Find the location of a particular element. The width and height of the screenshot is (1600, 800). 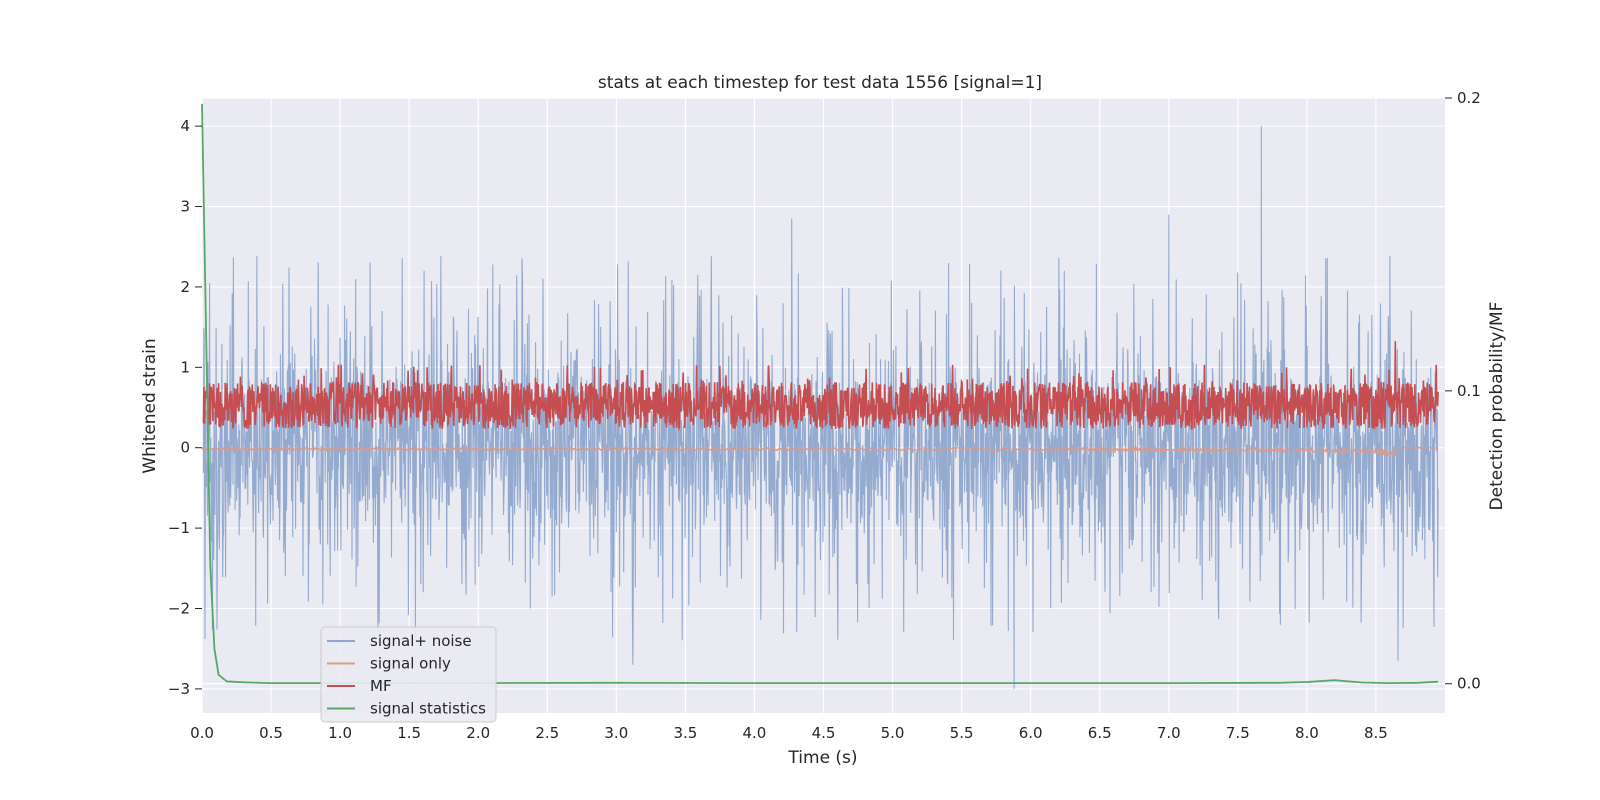

legend-label: signal+ noise is located at coordinates (421, 641).